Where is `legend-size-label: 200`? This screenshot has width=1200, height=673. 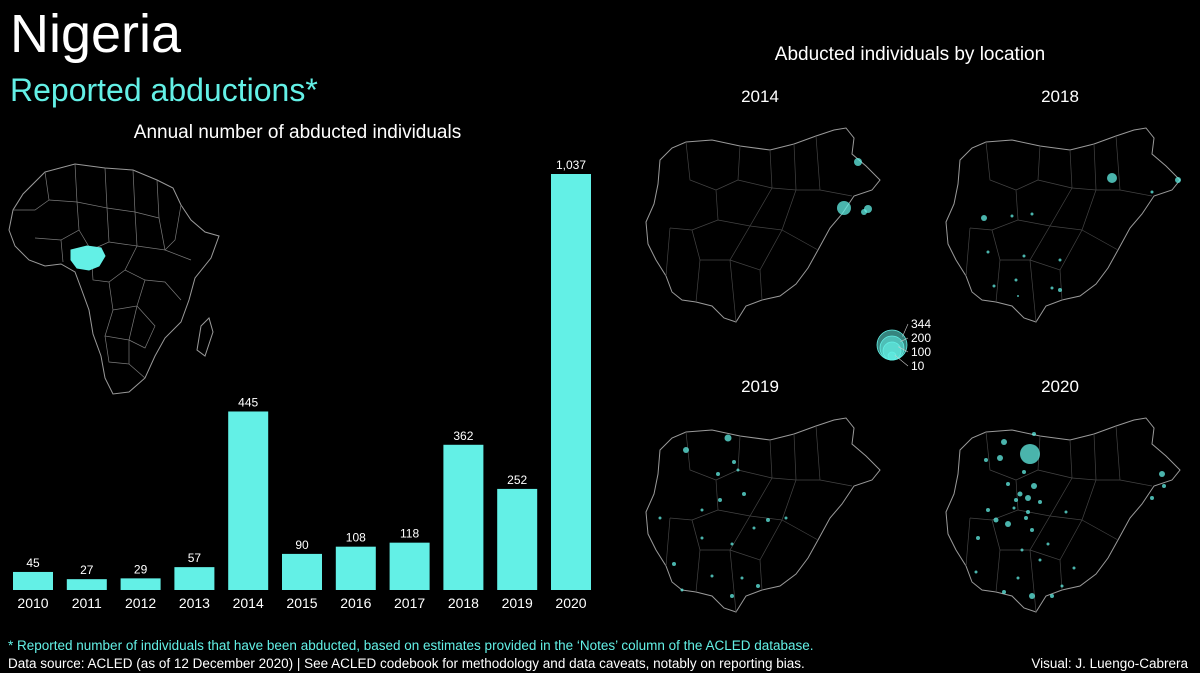 legend-size-label: 200 is located at coordinates (921, 338).